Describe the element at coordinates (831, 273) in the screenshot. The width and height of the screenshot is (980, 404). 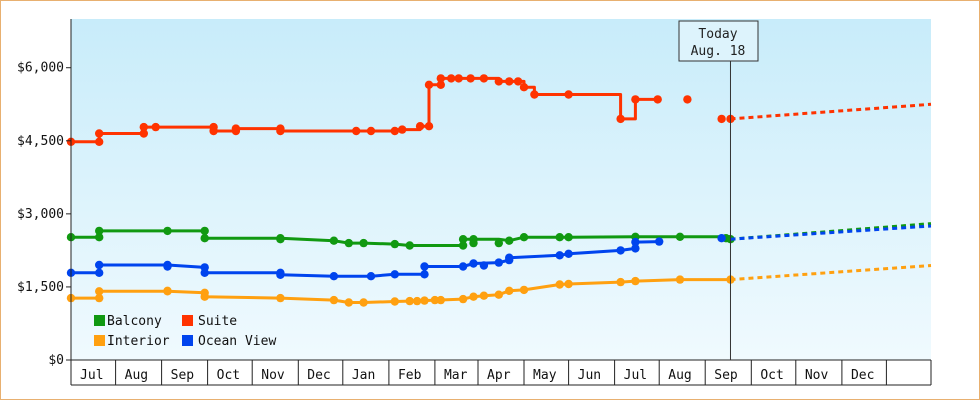
I see `projection-line-interior` at that location.